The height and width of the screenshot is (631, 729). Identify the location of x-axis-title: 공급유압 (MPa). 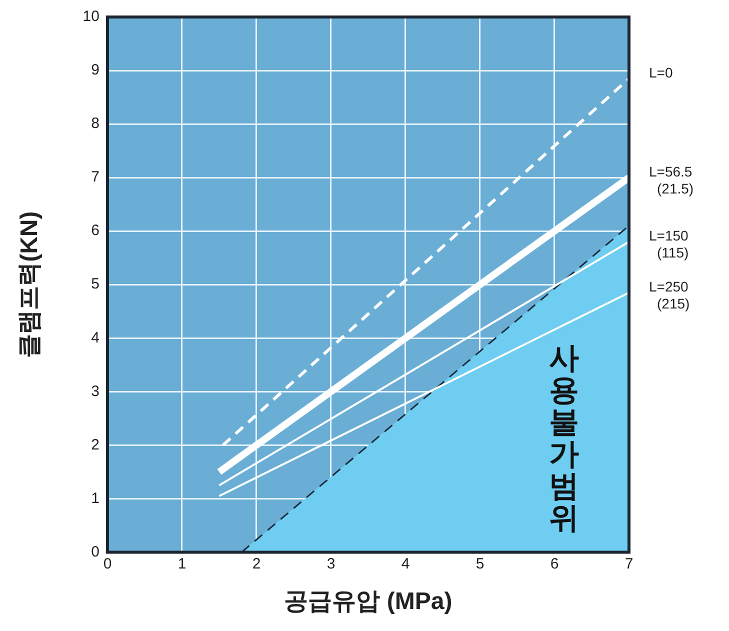
(368, 602).